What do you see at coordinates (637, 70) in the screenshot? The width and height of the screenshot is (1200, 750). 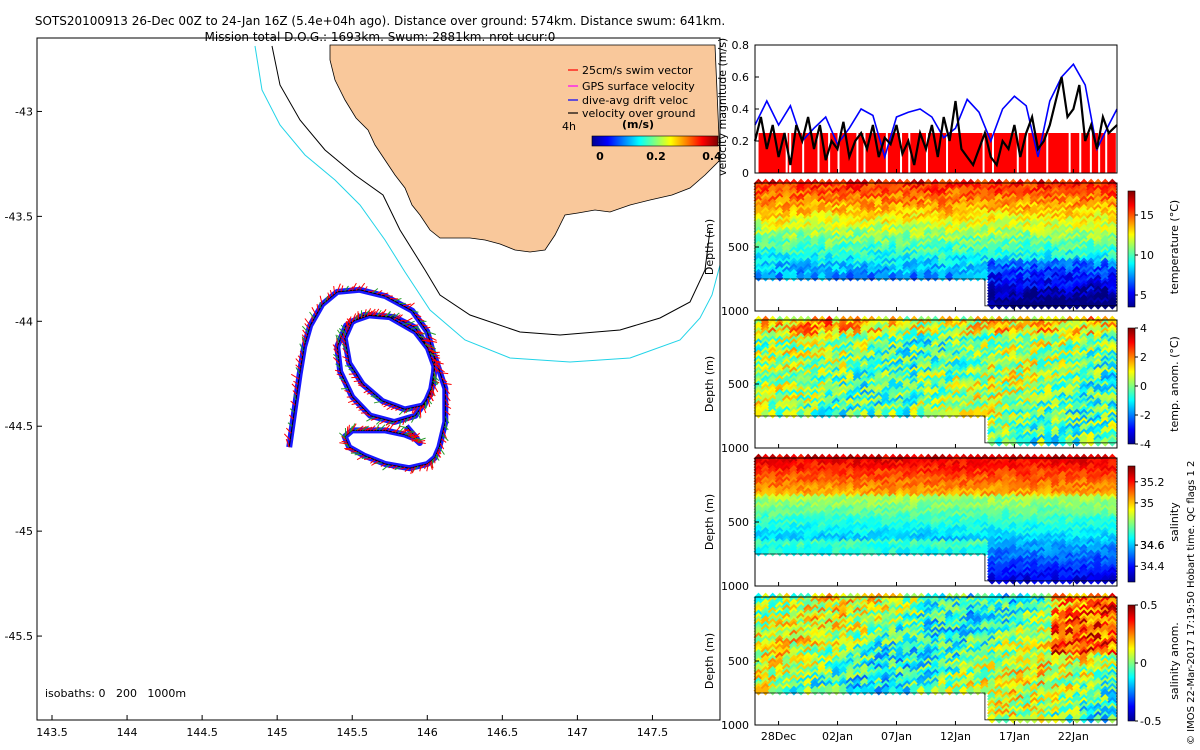 I see `legend-swim-vector: 25cm/s swim vector` at bounding box center [637, 70].